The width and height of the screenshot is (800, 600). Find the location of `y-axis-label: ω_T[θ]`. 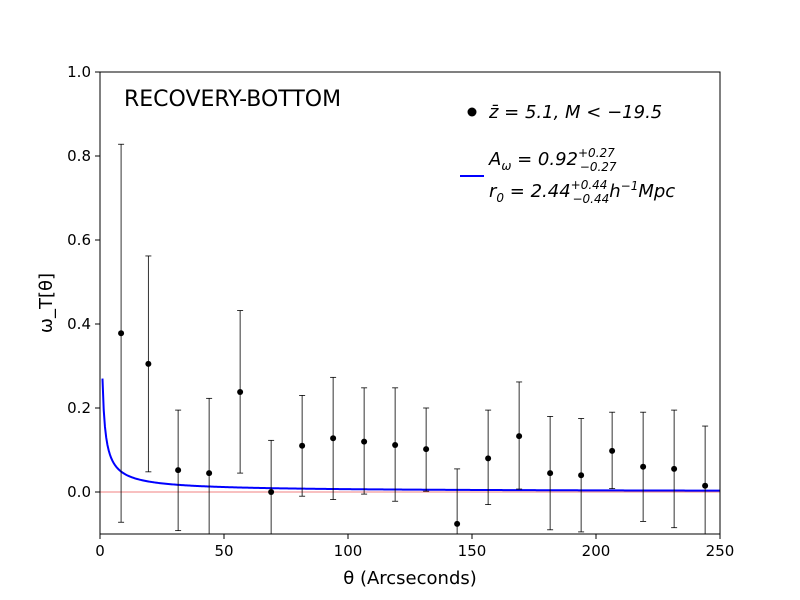

y-axis-label: ω_T[θ] is located at coordinates (46, 303).